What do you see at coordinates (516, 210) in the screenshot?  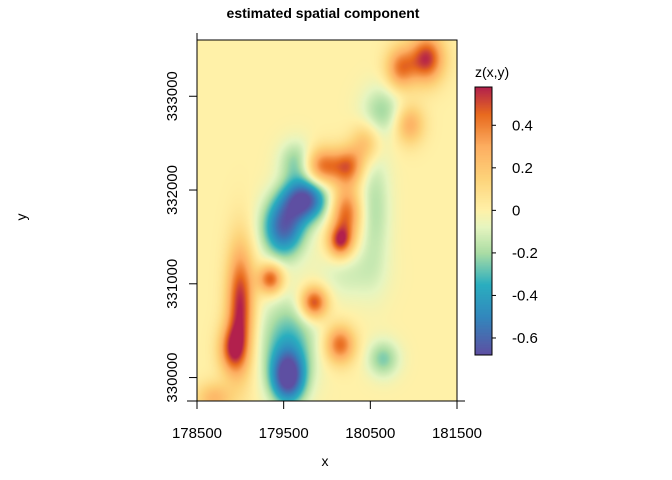 I see `colorbar-tick-label: 0` at bounding box center [516, 210].